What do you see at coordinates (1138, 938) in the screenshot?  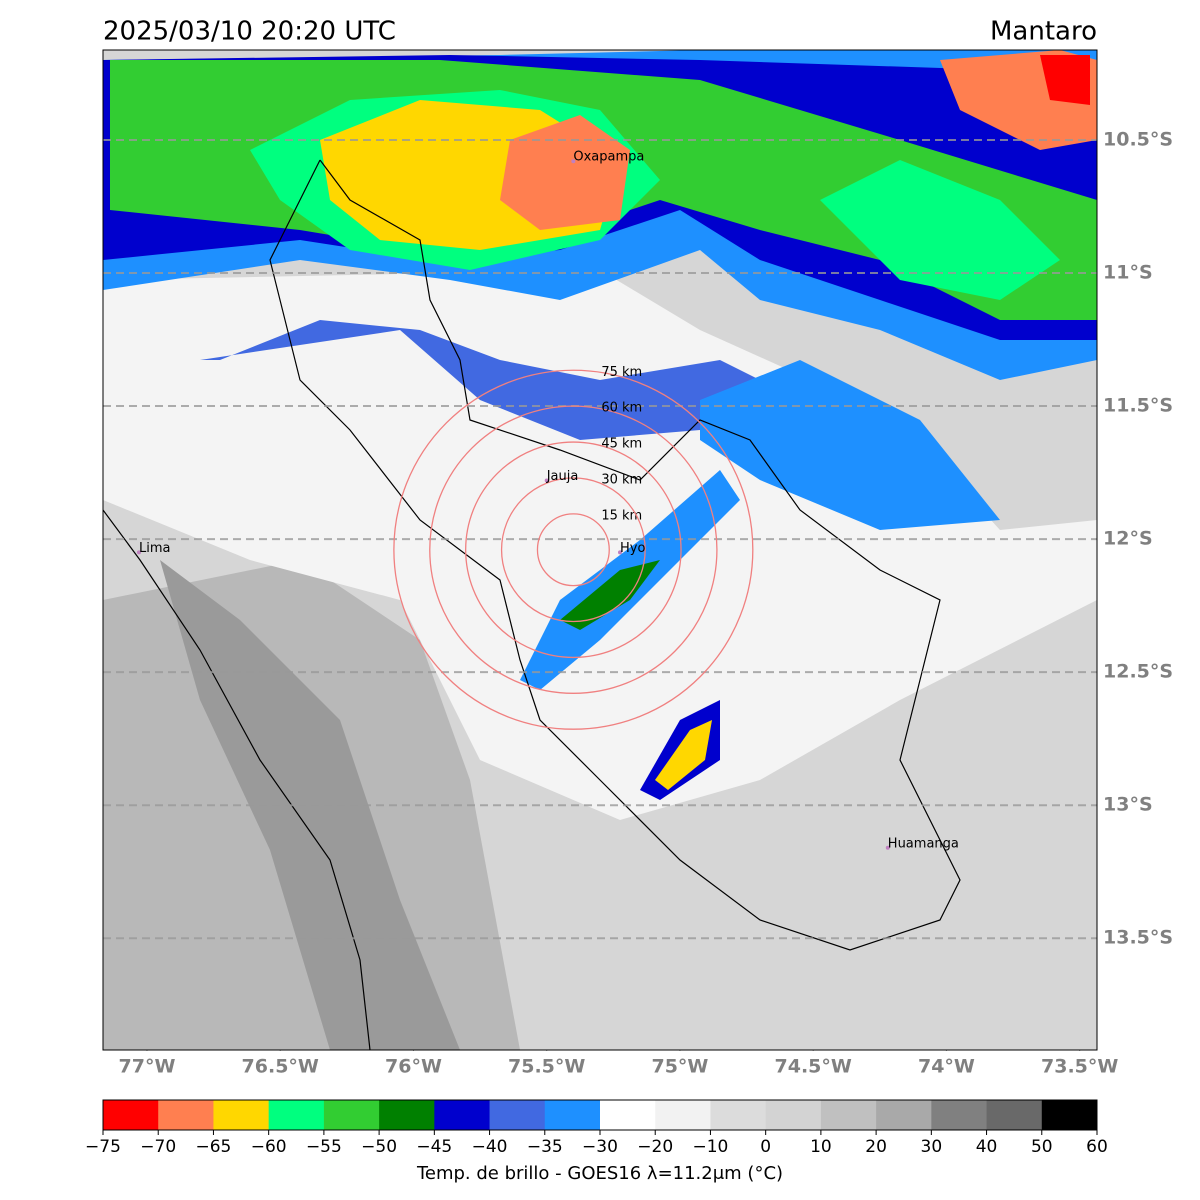 I see `lat-label: 13.5°S` at bounding box center [1138, 938].